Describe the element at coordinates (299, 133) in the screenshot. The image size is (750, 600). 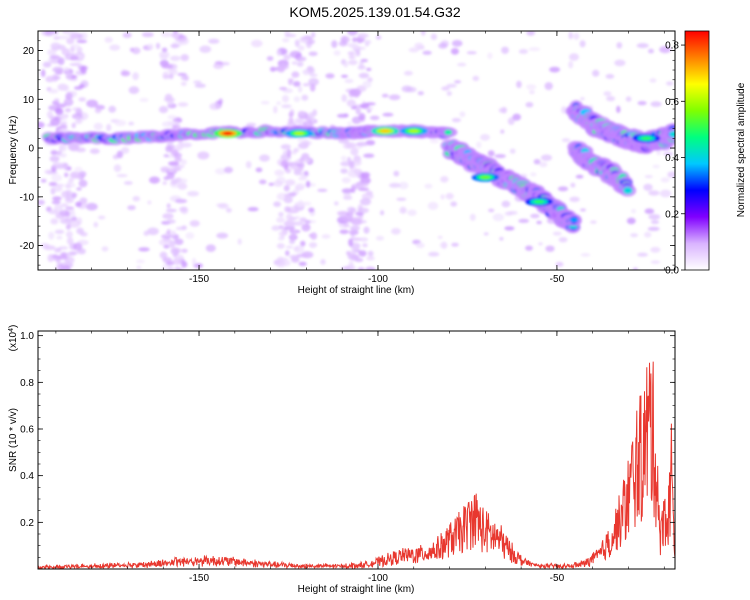
I see `spectrogram-hotspot-core` at that location.